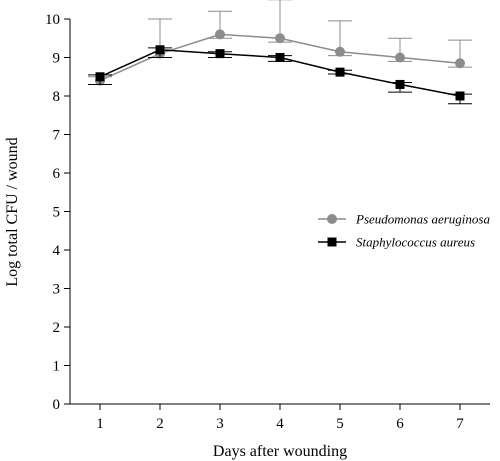 The height and width of the screenshot is (461, 500). I want to click on y-tick-label-10: 10, so click(52, 20).